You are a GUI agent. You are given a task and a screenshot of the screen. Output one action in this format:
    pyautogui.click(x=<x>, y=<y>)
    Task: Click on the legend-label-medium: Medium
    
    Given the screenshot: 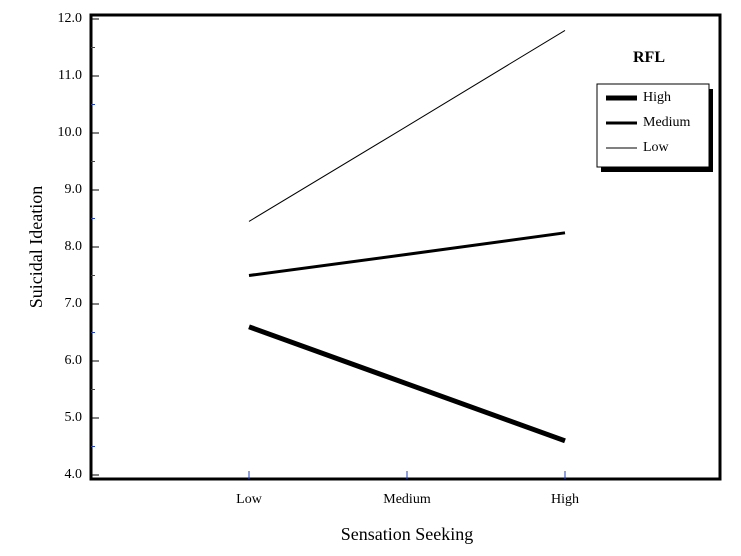 What is the action you would take?
    pyautogui.click(x=667, y=122)
    